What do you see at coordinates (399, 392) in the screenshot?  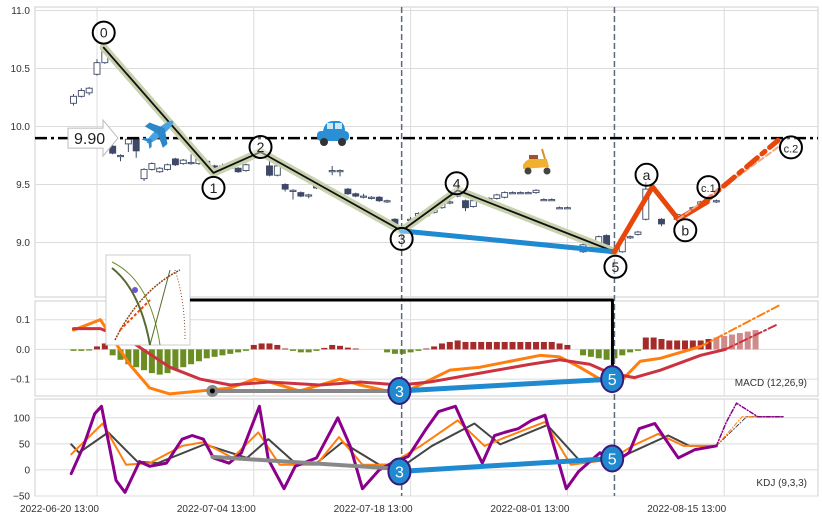 I see `macd_panel-divergence-label: 3` at bounding box center [399, 392].